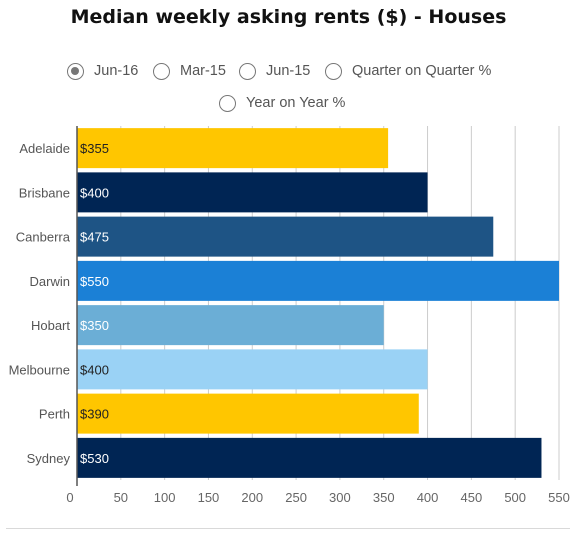 Image resolution: width=577 pixels, height=542 pixels. What do you see at coordinates (472, 497) in the screenshot?
I see `x-tick-label: 450` at bounding box center [472, 497].